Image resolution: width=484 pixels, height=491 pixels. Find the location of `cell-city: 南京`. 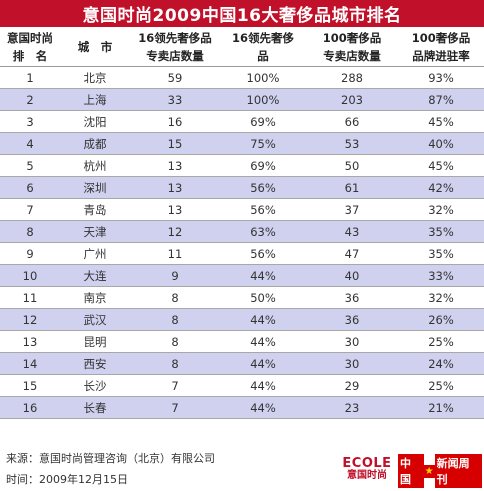

cell-city: 南京 is located at coordinates (95, 297).